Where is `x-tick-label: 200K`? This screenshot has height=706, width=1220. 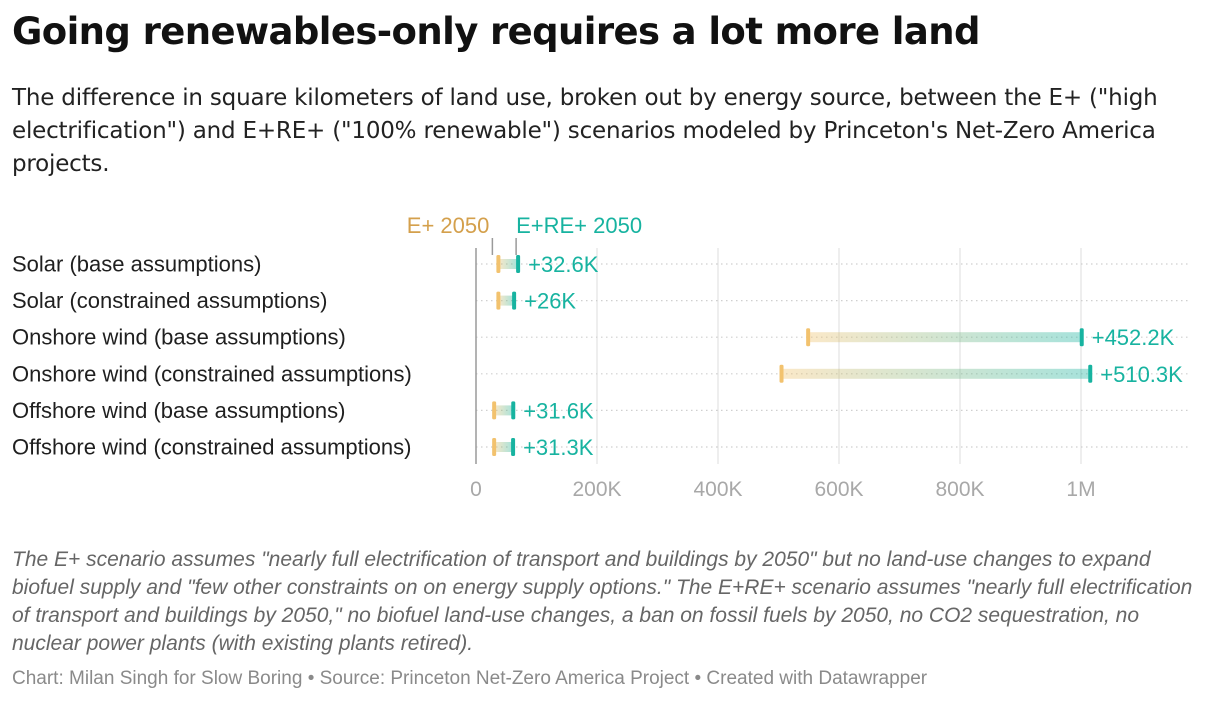 x-tick-label: 200K is located at coordinates (596, 489).